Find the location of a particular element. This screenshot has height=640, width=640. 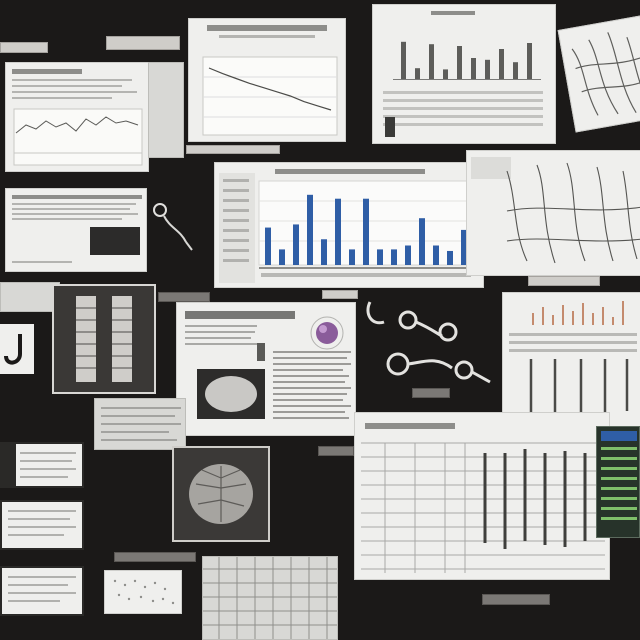

decline-line-chart-card is located at coordinates (267, 80).